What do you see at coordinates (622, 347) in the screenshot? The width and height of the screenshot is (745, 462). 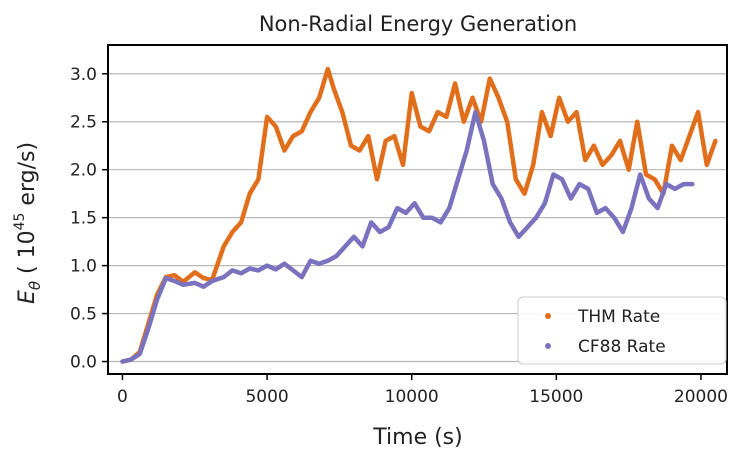 I see `legend-label-cf88: CF88 Rate` at bounding box center [622, 347].